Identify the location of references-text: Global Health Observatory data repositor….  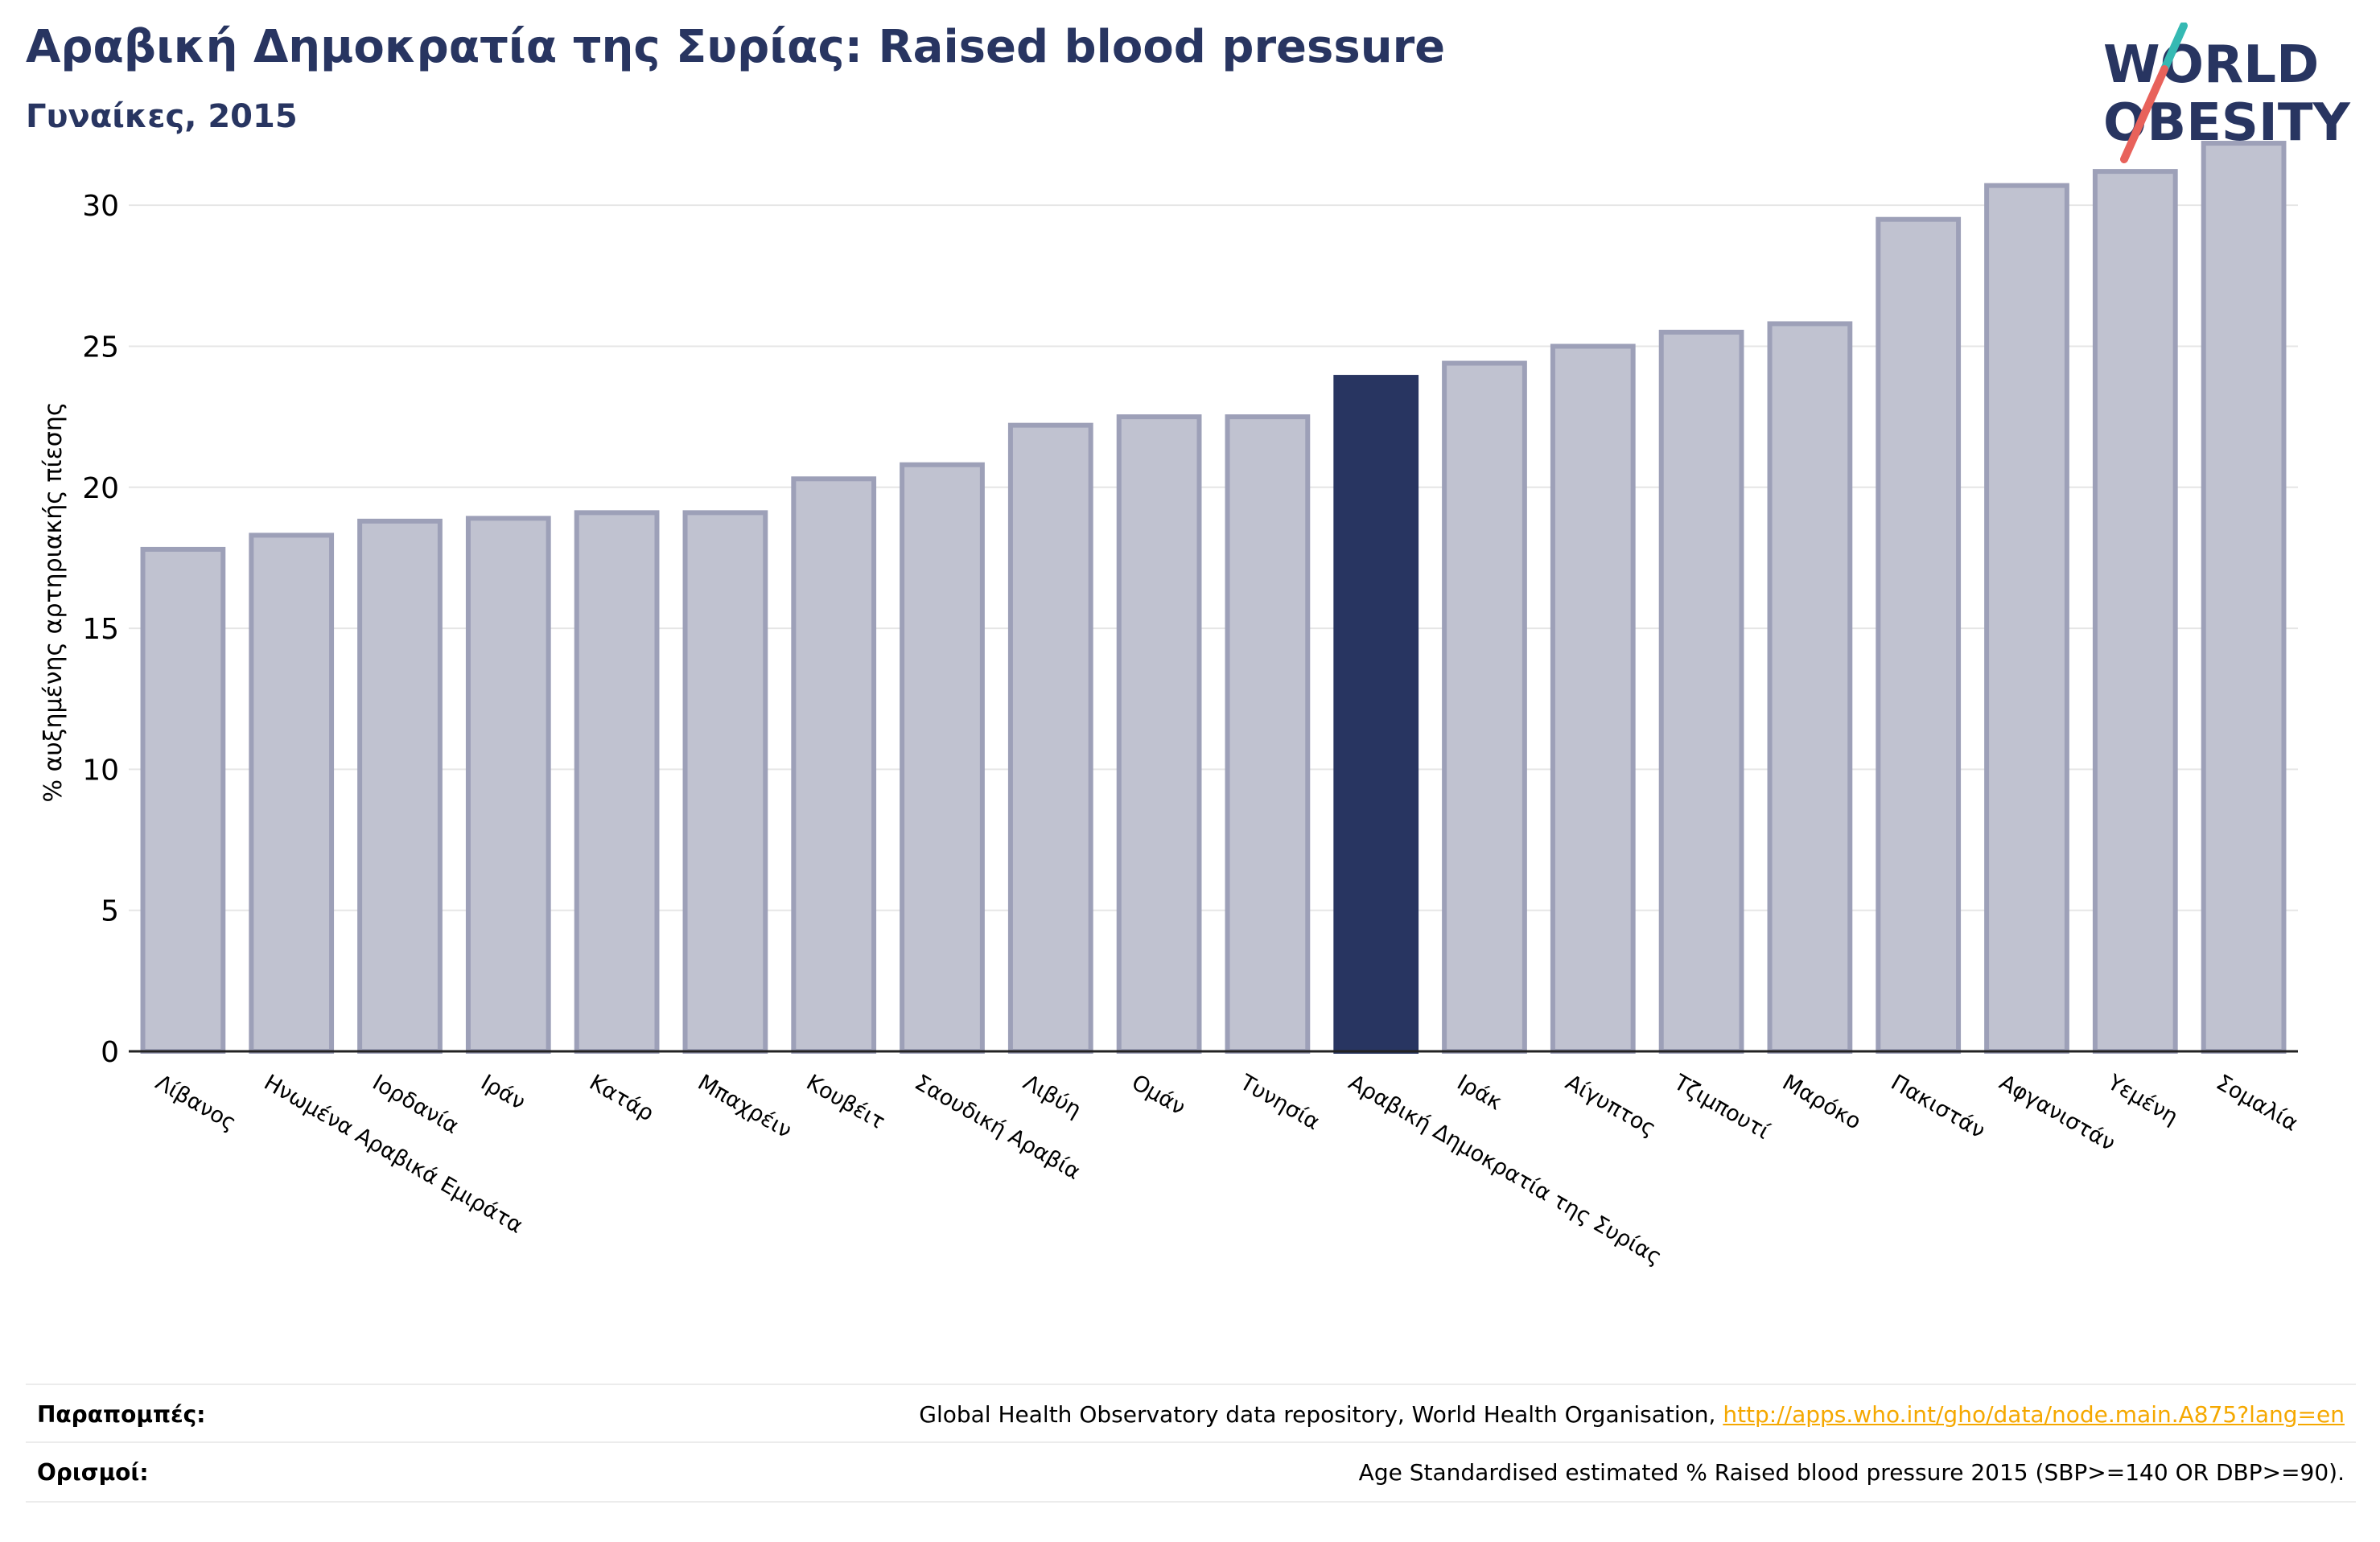
(1632, 1414).